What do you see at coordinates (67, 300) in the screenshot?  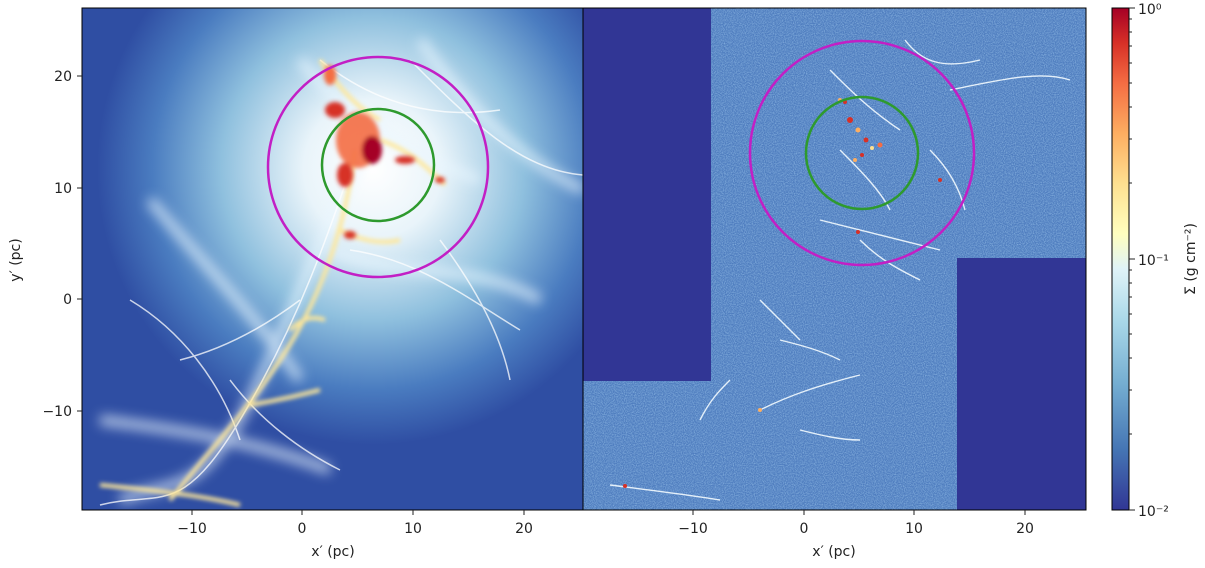 I see `left-ytick-label: 0` at bounding box center [67, 300].